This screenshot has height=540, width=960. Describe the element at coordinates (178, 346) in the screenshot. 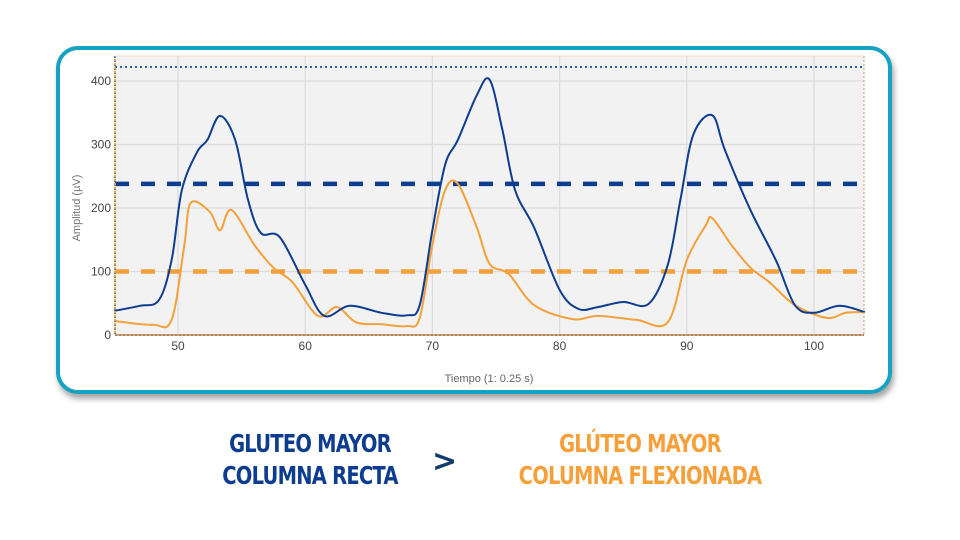

I see `x-tick-label: 50` at that location.